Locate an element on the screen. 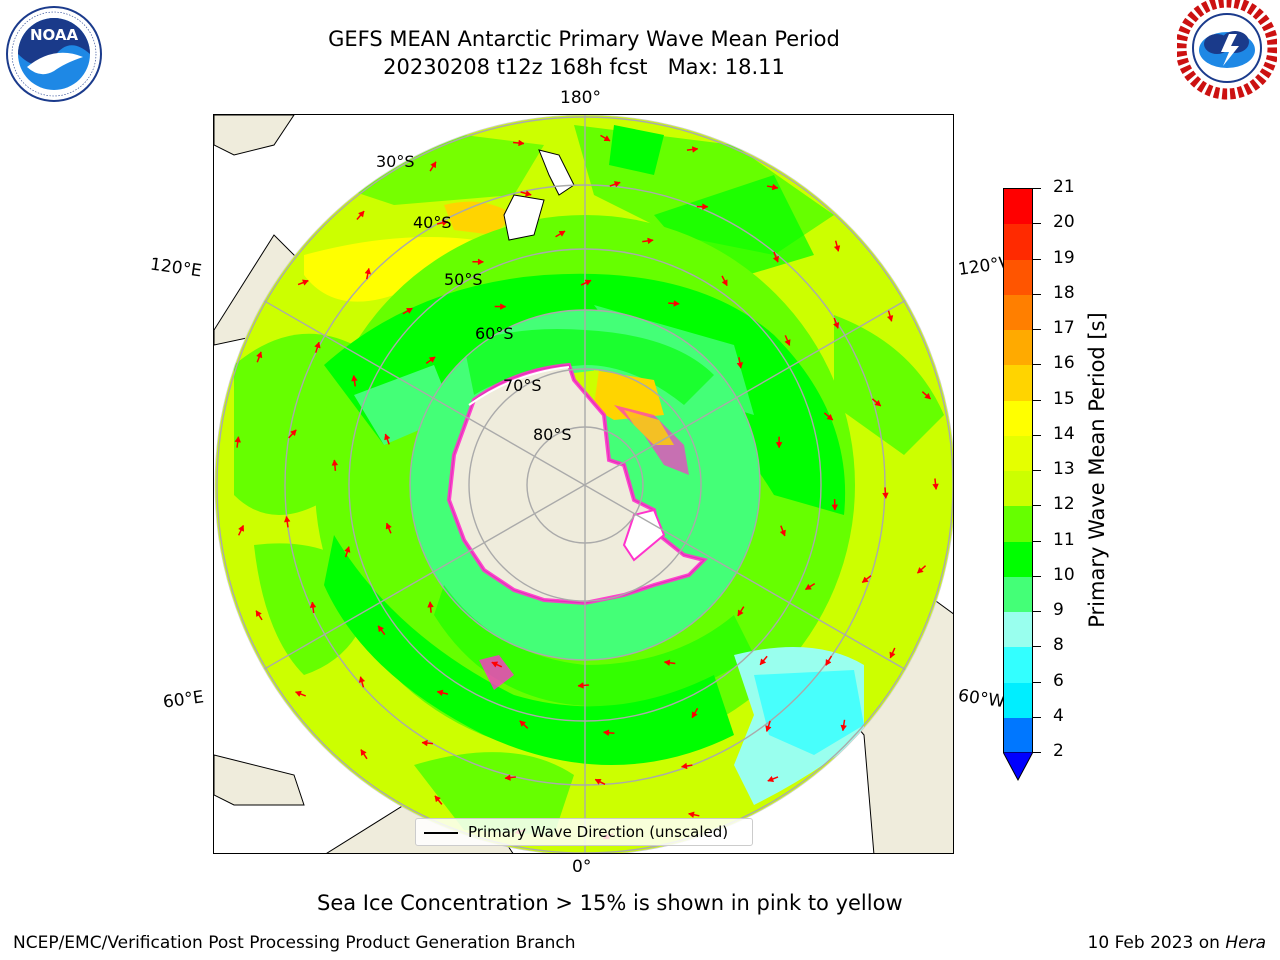  map-subtitle-forecast: 20230208 t12z 168h fcst Max: 18.11 is located at coordinates (584, 67).